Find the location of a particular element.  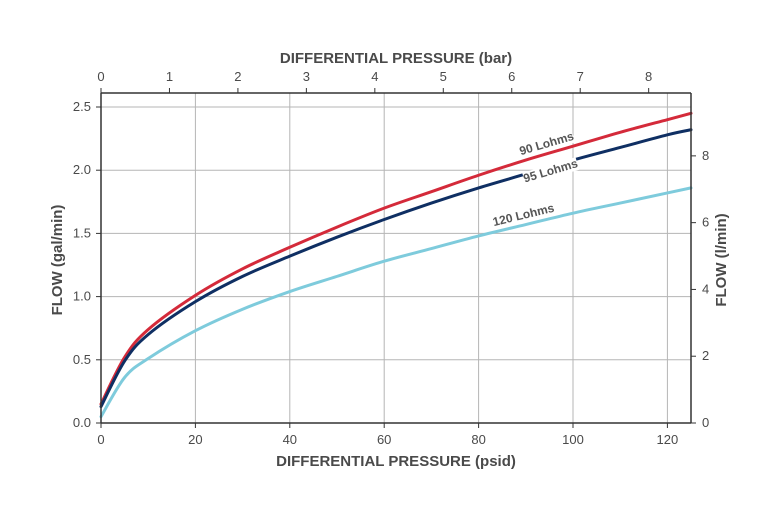

x-tick-label-top: 6 is located at coordinates (511, 76).